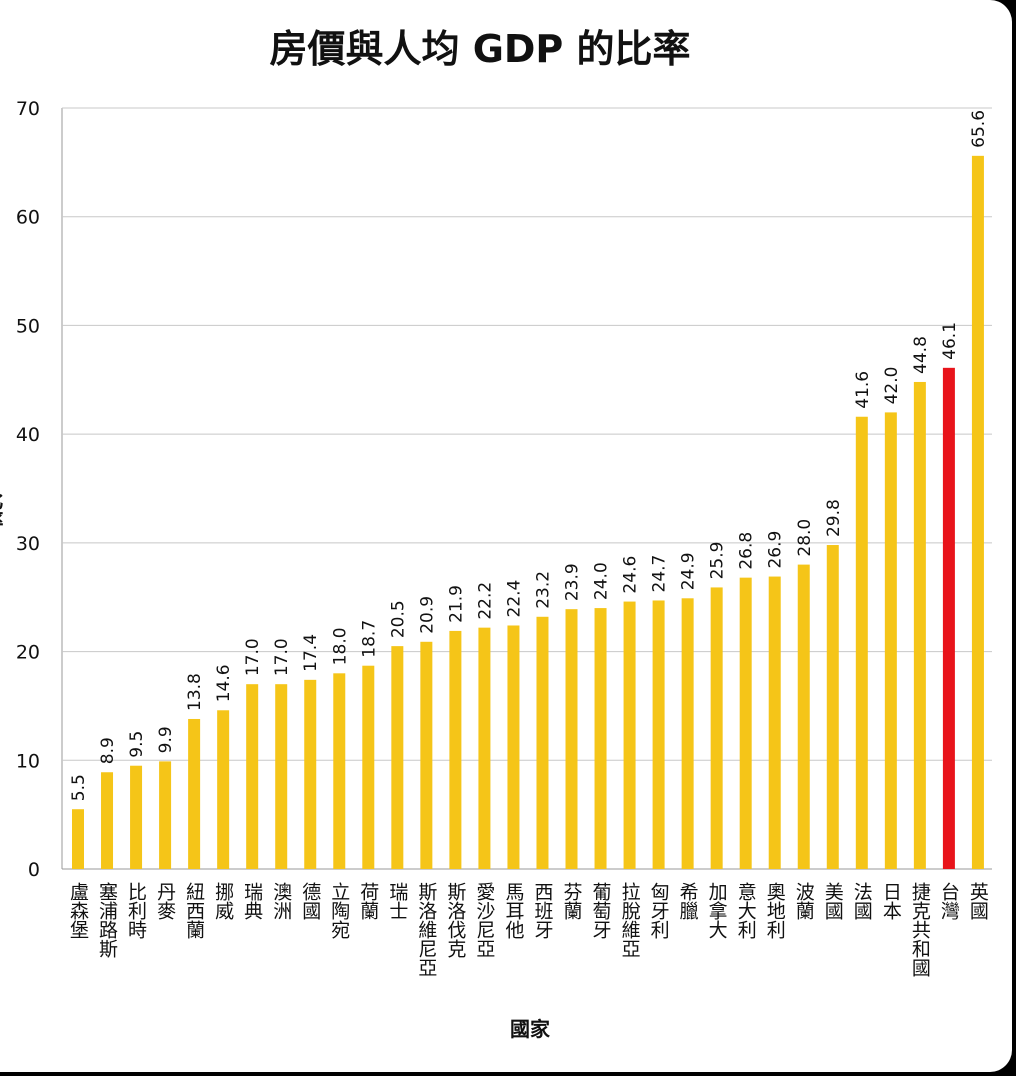 The image size is (1016, 1076). What do you see at coordinates (165, 901) in the screenshot?
I see `category-label: 丹麥` at bounding box center [165, 901].